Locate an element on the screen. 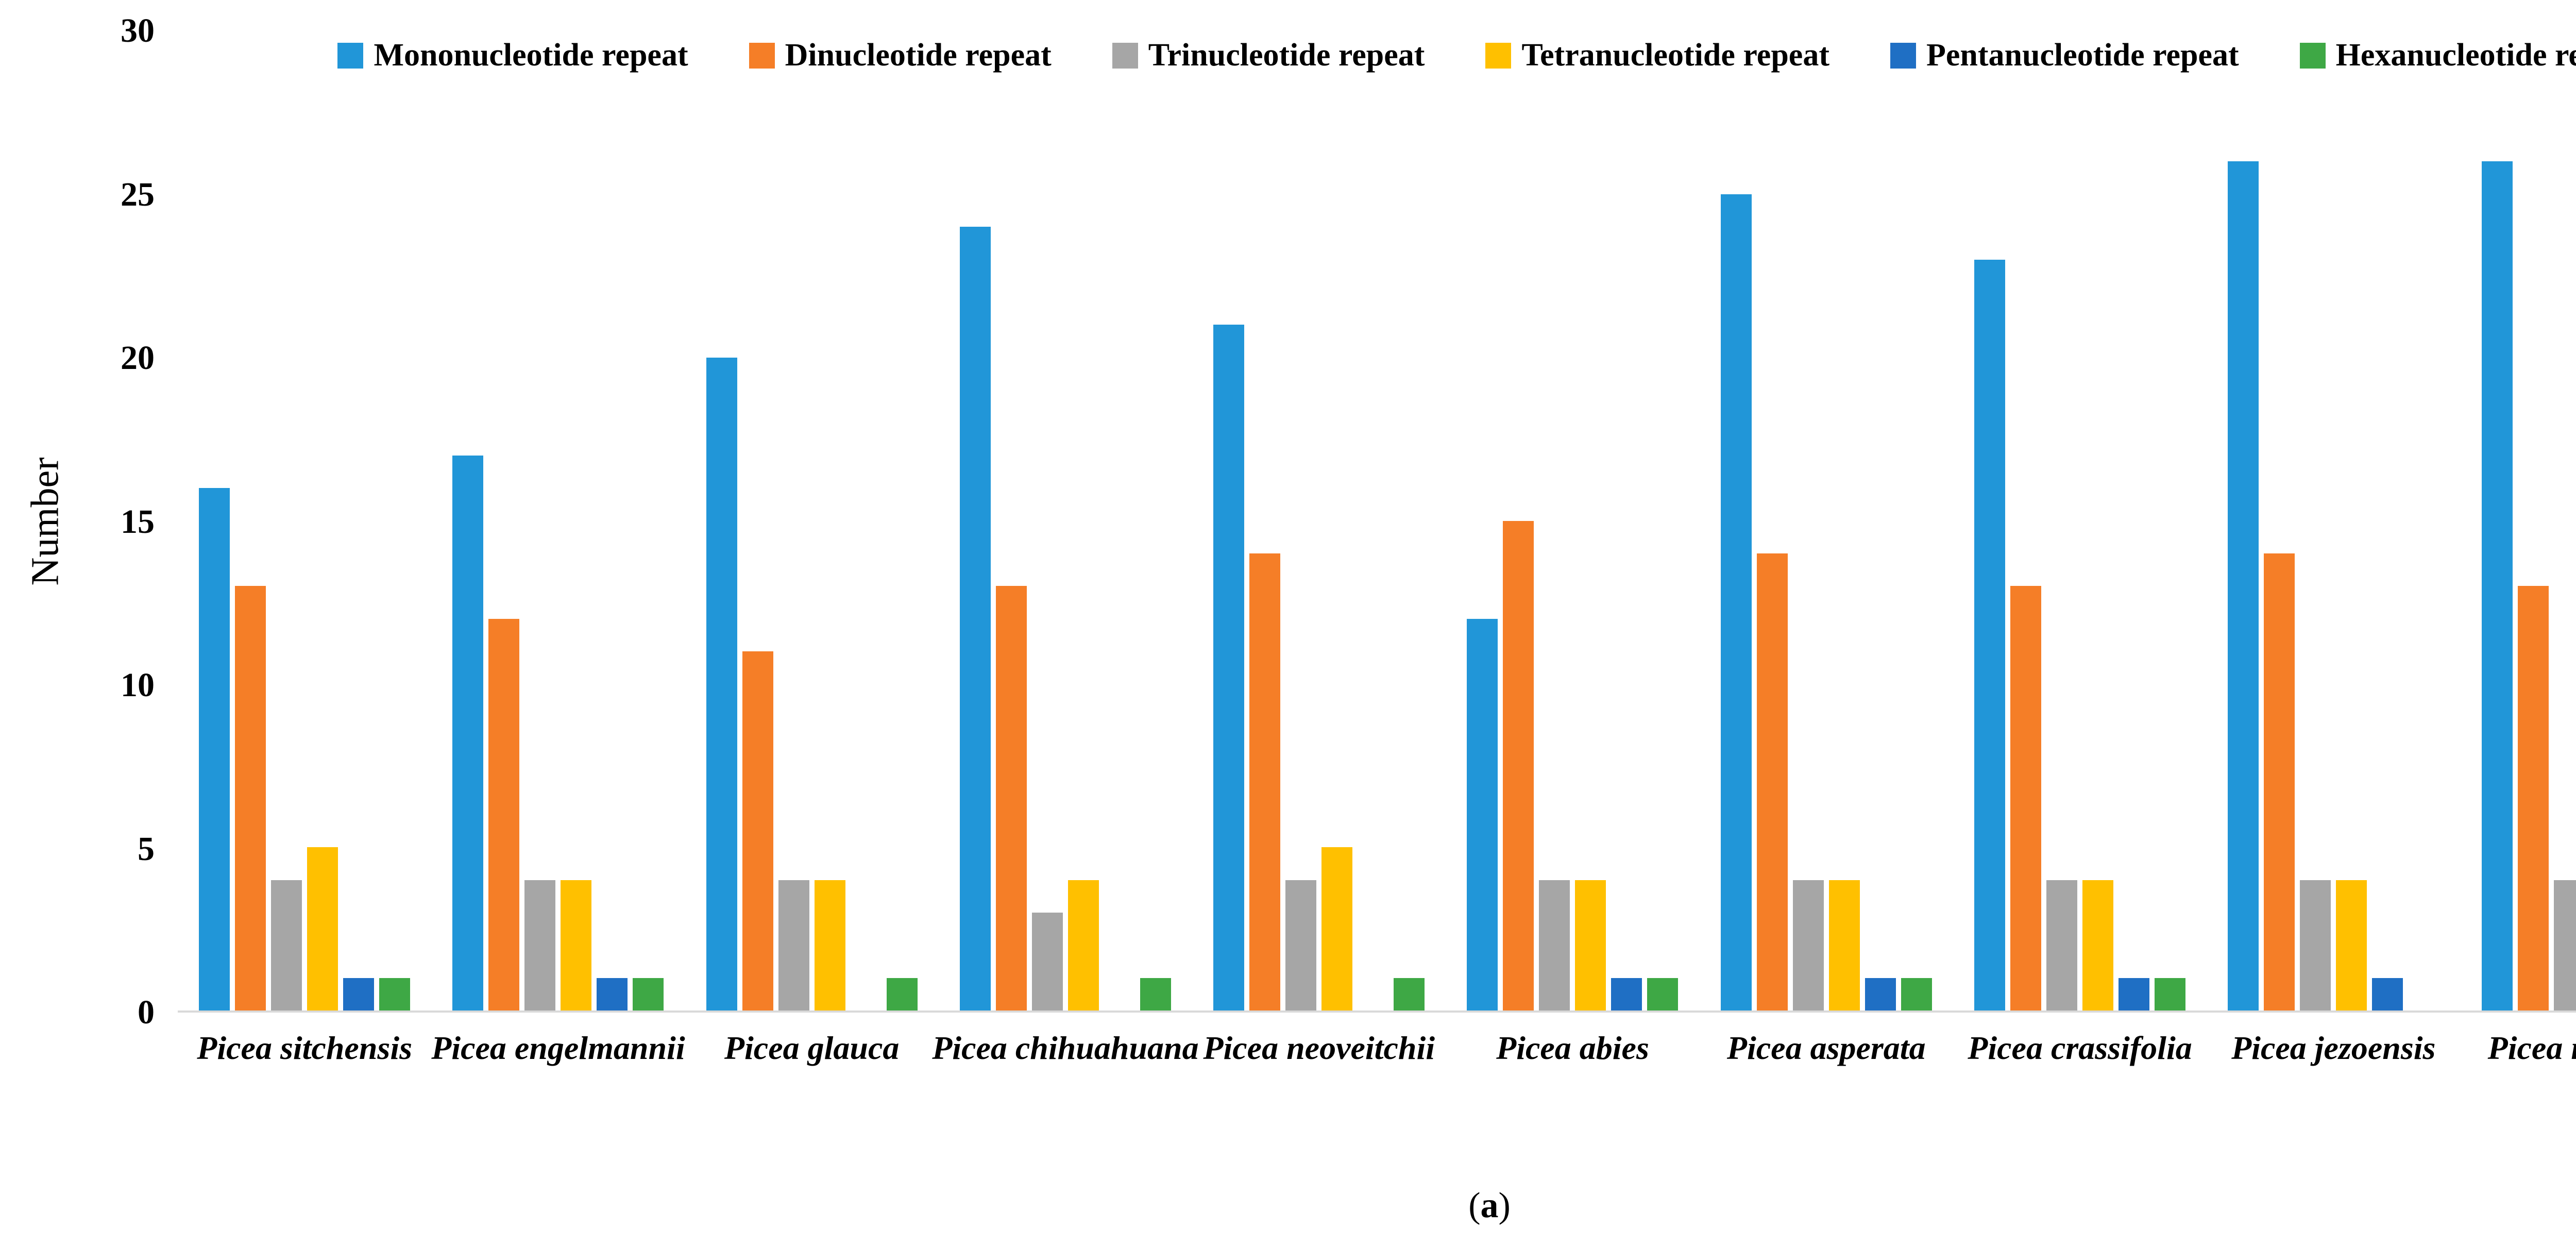 The image size is (2576, 1246). legend-item-hexanucleotide-repeat: Hexanucleotide repeat is located at coordinates (2437, 55).